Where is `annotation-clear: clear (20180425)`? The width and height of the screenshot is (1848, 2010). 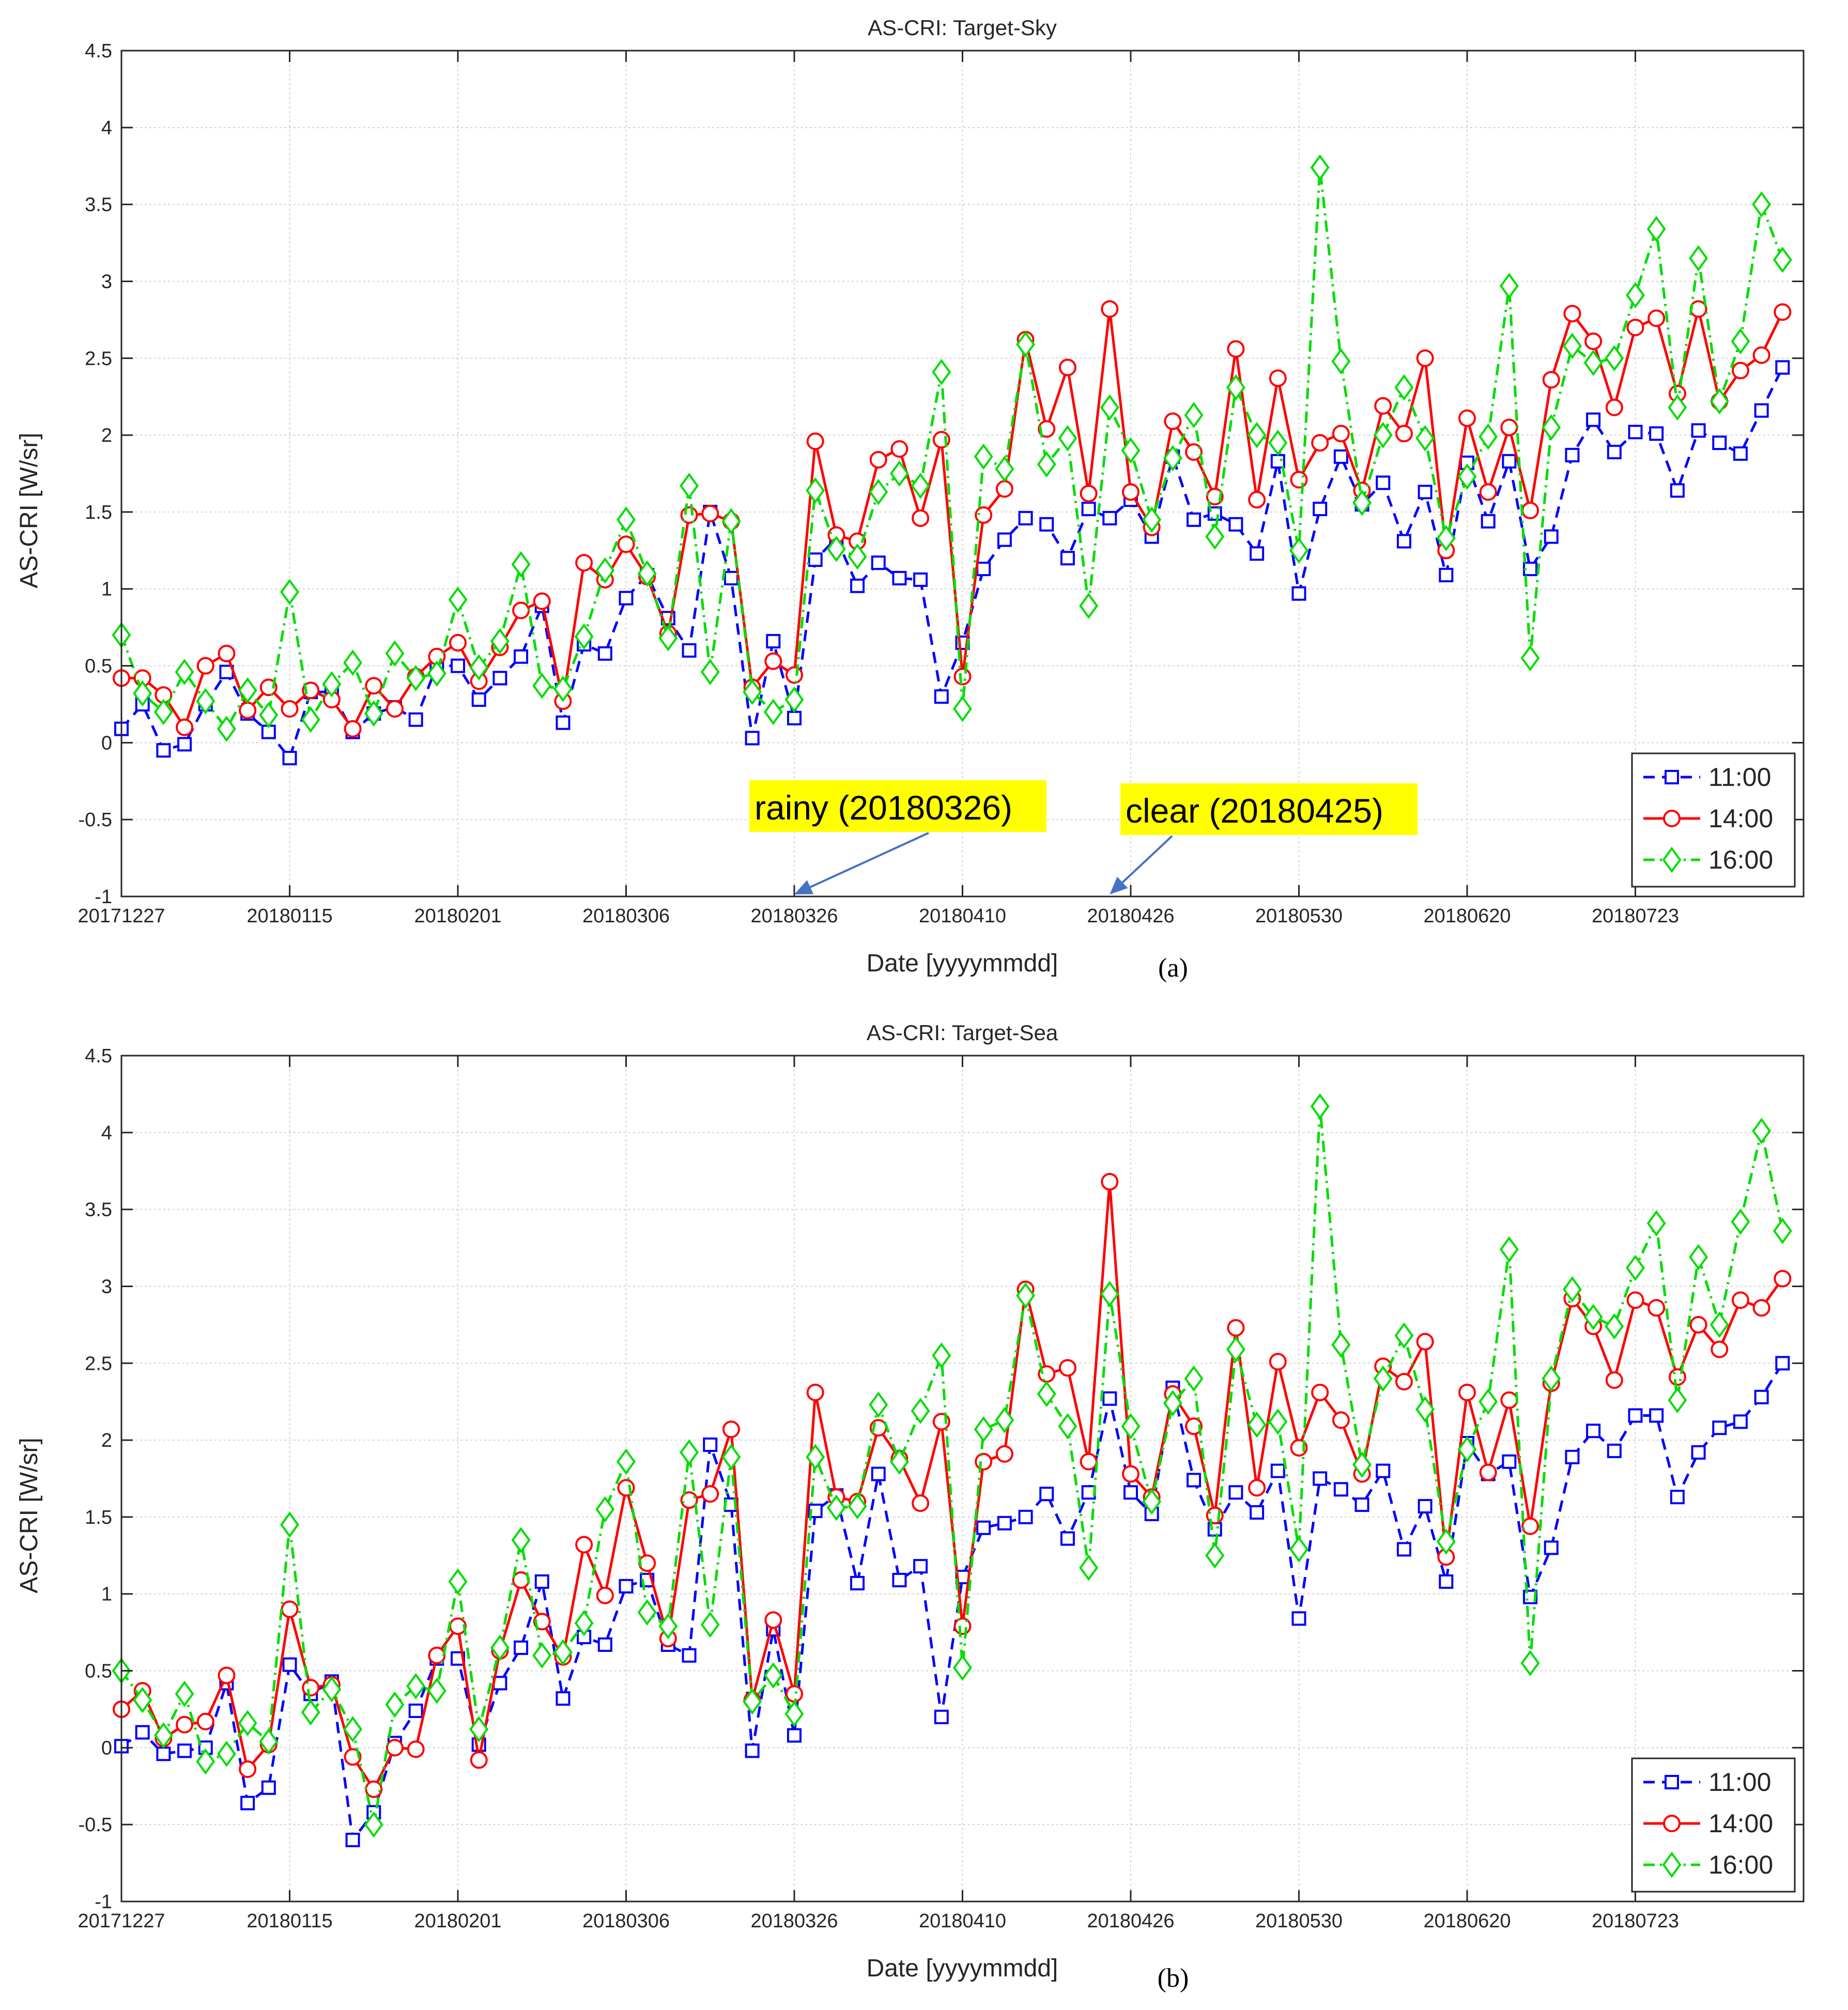
annotation-clear: clear (20180425) is located at coordinates (1264, 838).